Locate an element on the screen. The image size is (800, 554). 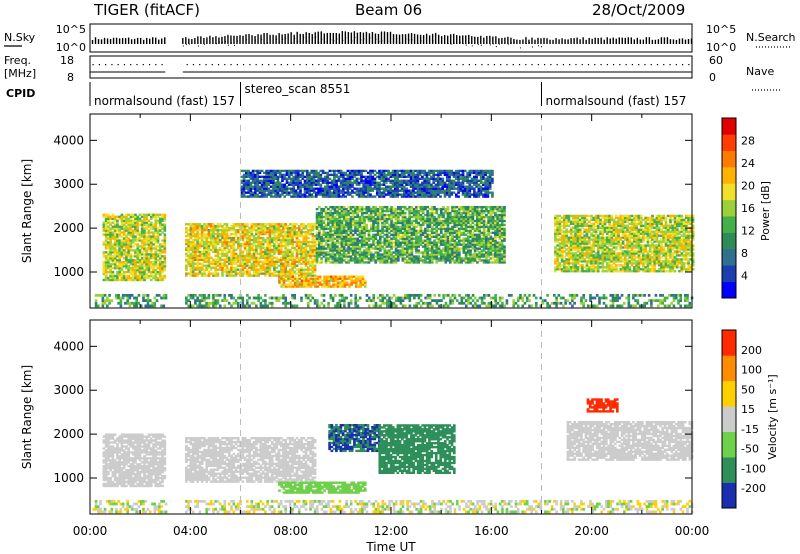
freq-tick-top: 18 is located at coordinates (67, 60).